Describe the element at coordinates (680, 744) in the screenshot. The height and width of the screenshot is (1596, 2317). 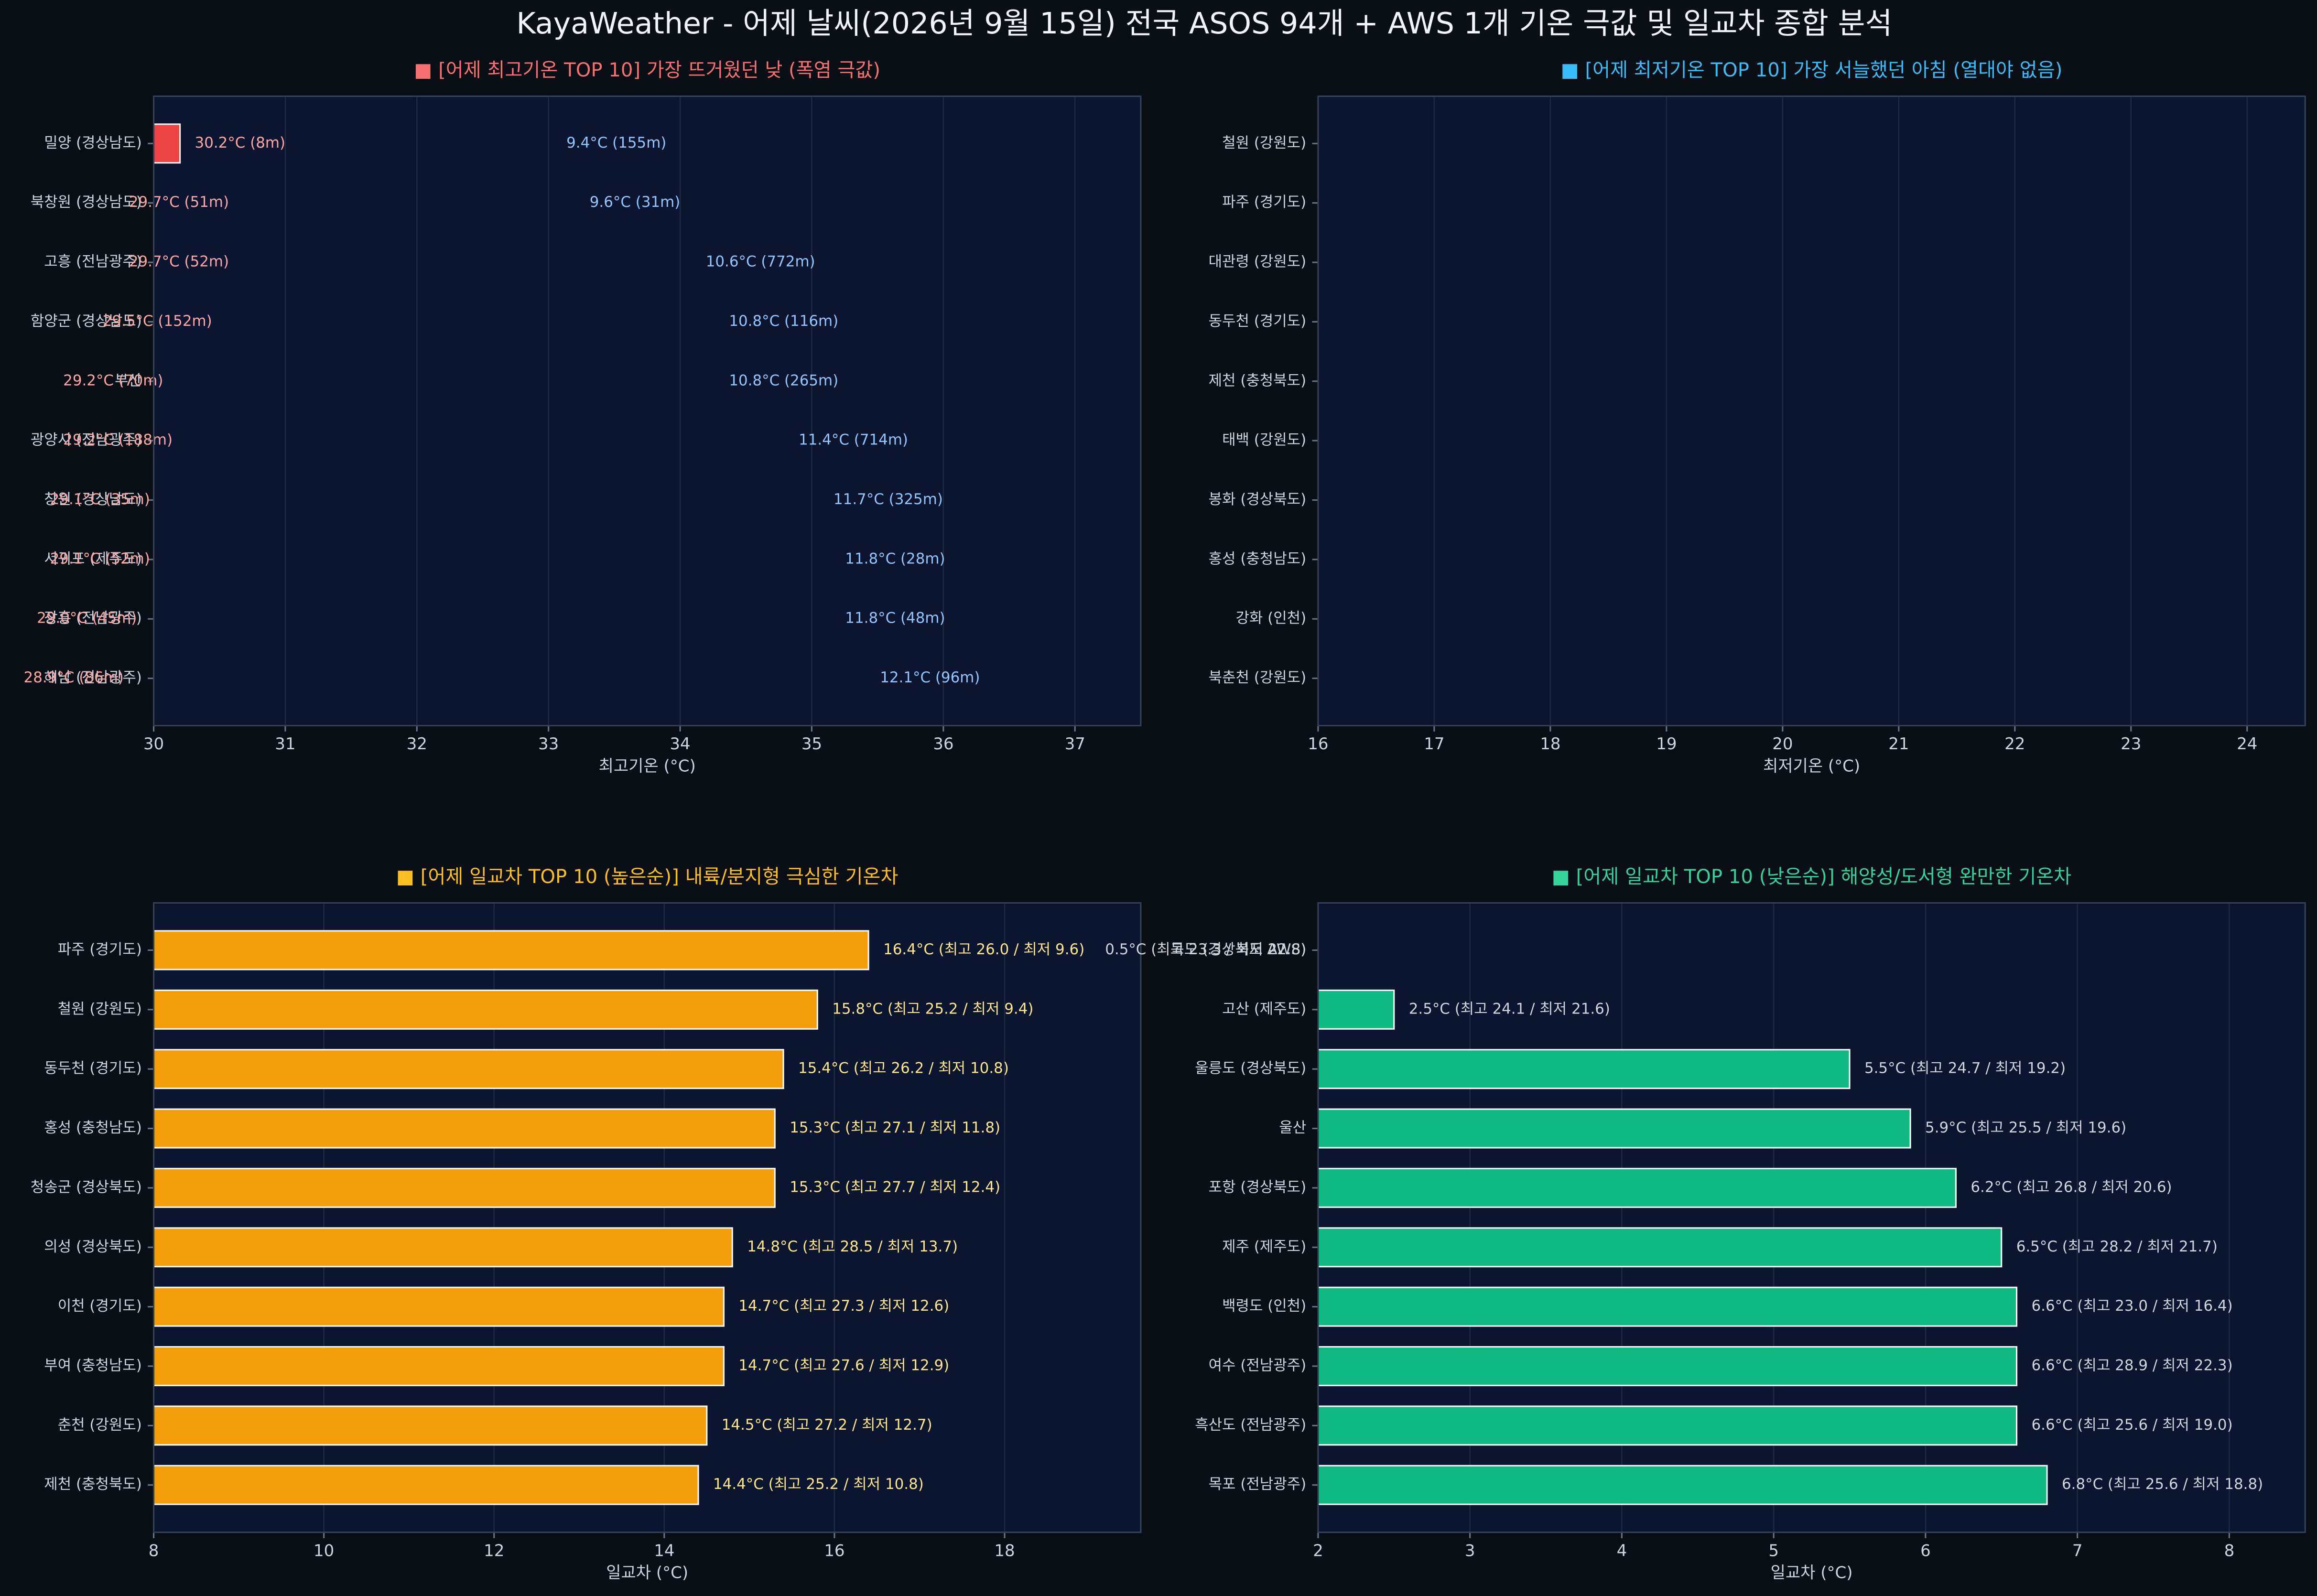
I see `x-tick-label: 34` at that location.